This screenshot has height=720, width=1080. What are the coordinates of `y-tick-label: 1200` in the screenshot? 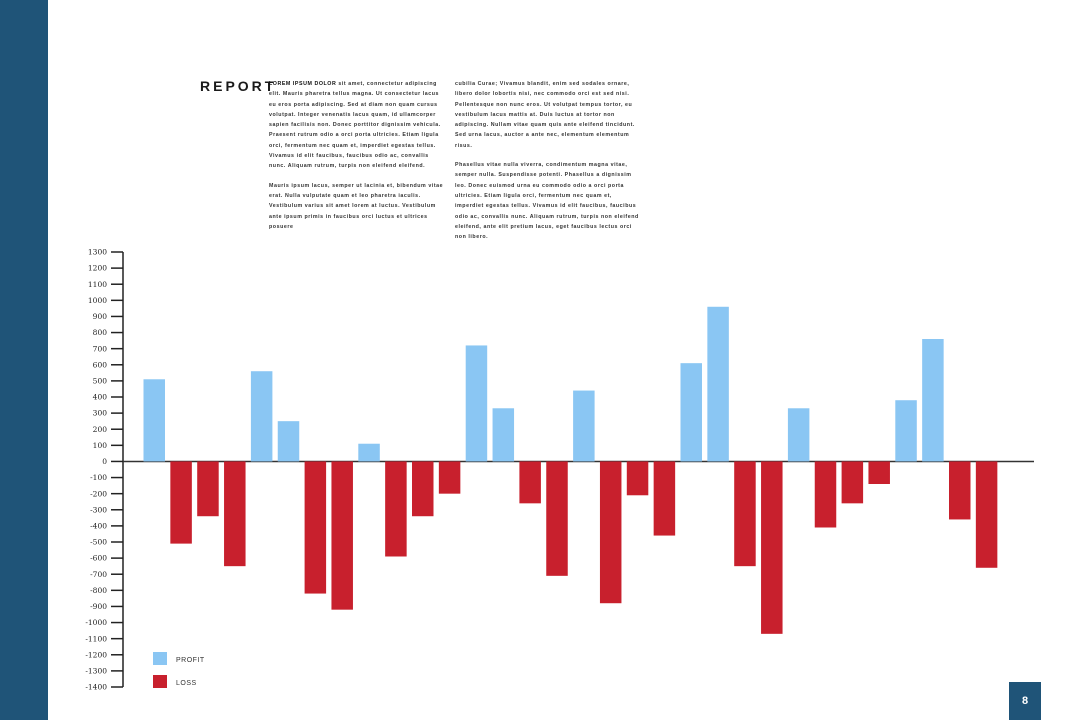 It's located at (97, 268).